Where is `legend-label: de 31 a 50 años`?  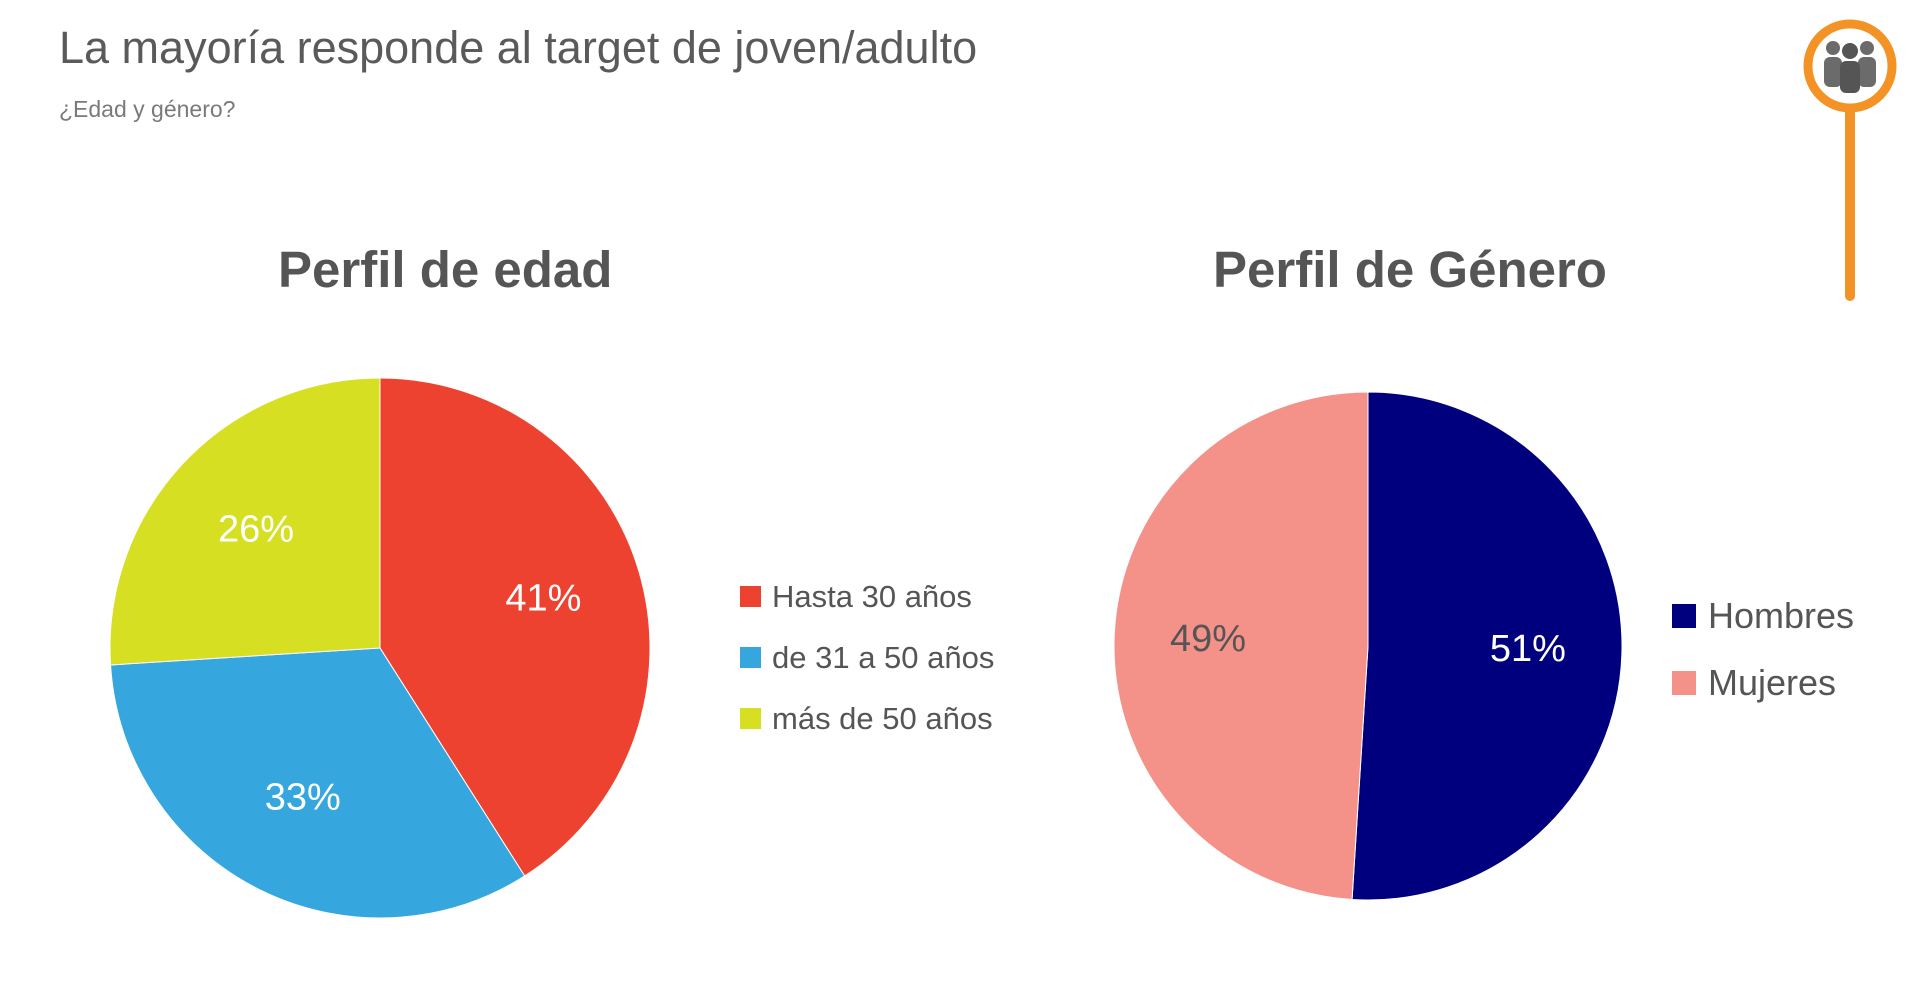 legend-label: de 31 a 50 años is located at coordinates (883, 657).